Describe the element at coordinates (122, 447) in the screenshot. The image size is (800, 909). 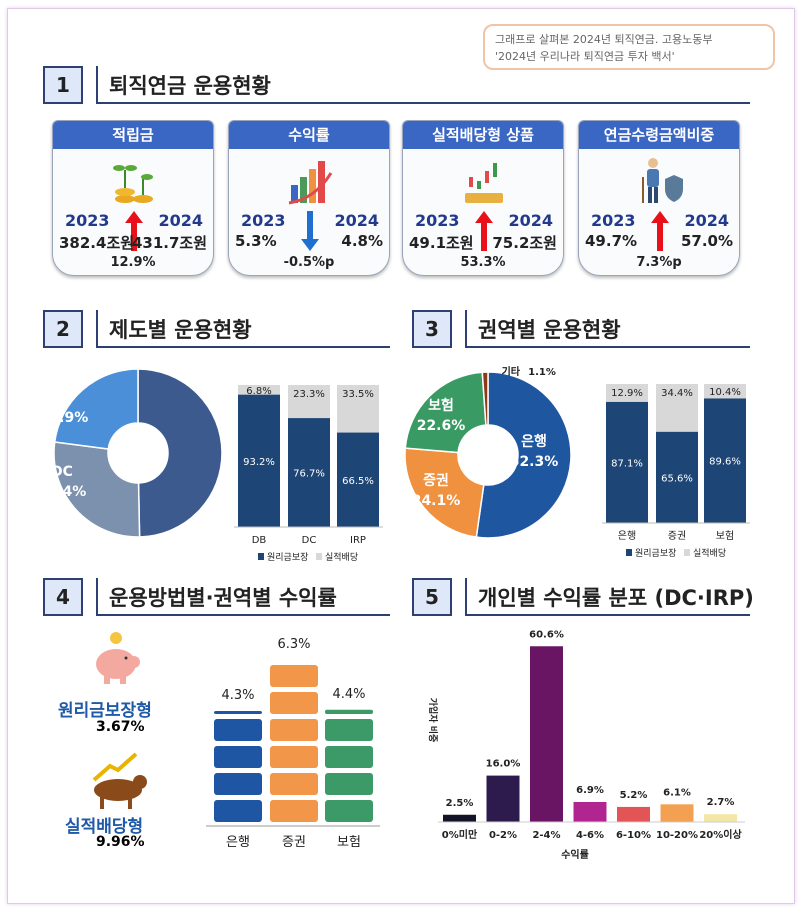
I see `slice-label: DB` at that location.